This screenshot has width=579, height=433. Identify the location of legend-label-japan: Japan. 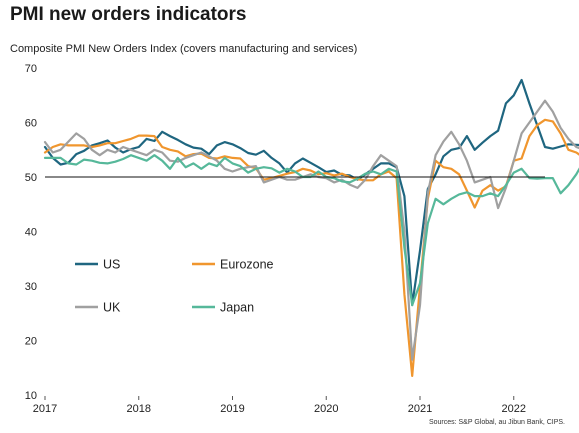
(237, 308).